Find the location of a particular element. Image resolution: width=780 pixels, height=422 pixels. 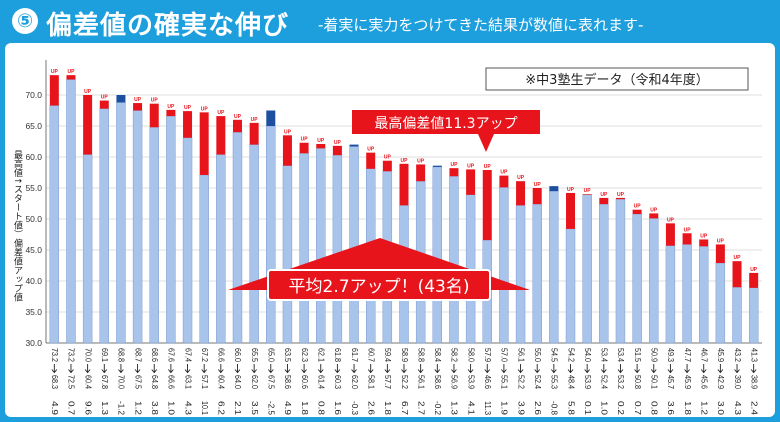

diff-label: 4.3 is located at coordinates (738, 408).